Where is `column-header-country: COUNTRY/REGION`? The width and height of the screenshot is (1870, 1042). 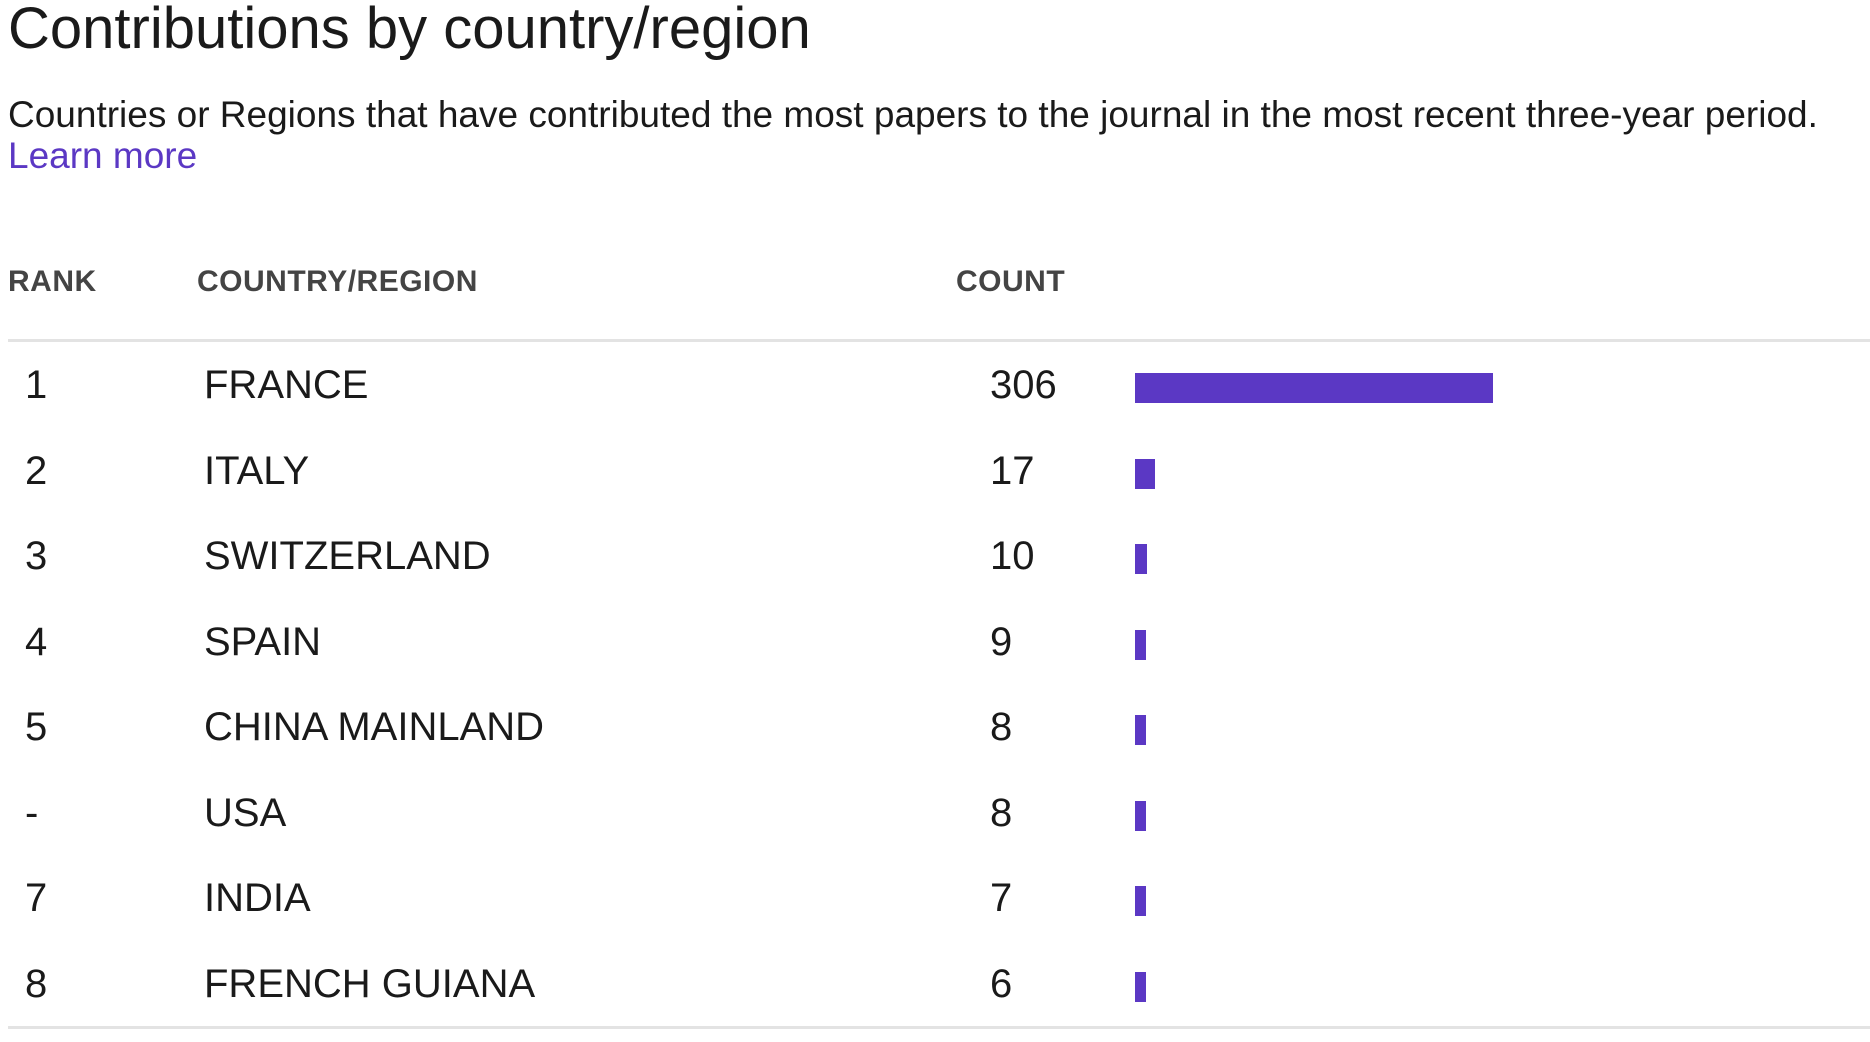
column-header-country: COUNTRY/REGION is located at coordinates (337, 281).